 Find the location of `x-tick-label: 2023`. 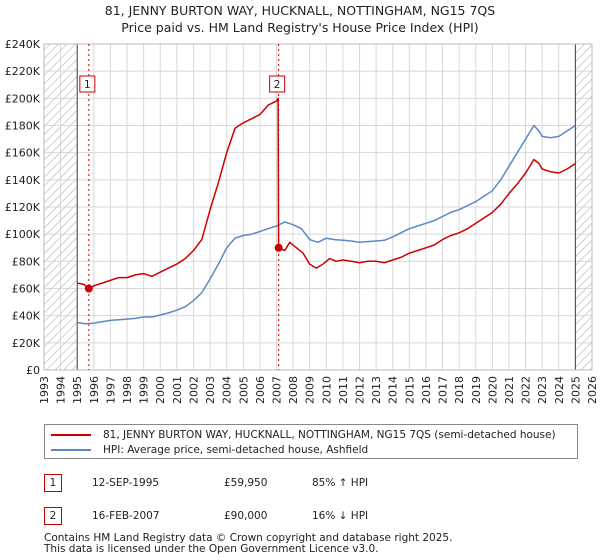

x-tick-label: 2023 is located at coordinates (542, 390).